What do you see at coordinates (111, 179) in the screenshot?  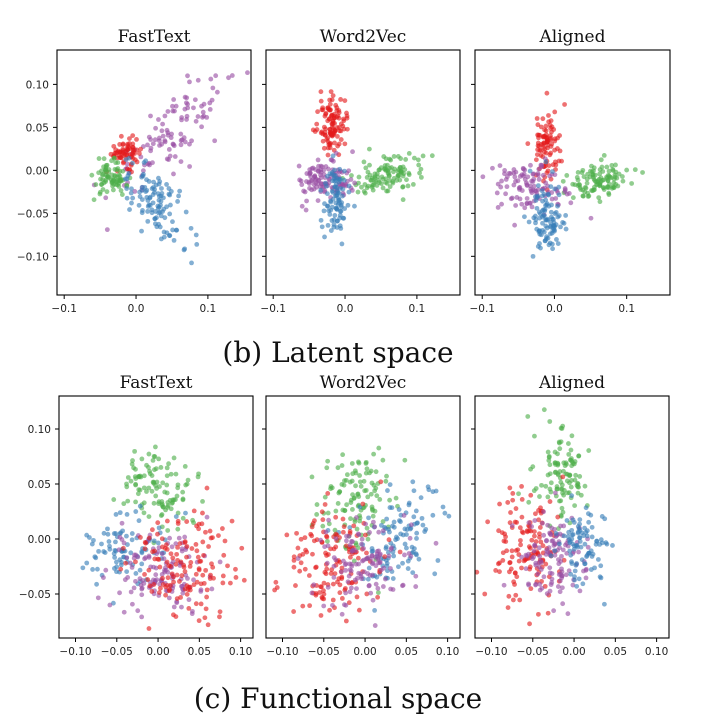 I see `series-green` at bounding box center [111, 179].